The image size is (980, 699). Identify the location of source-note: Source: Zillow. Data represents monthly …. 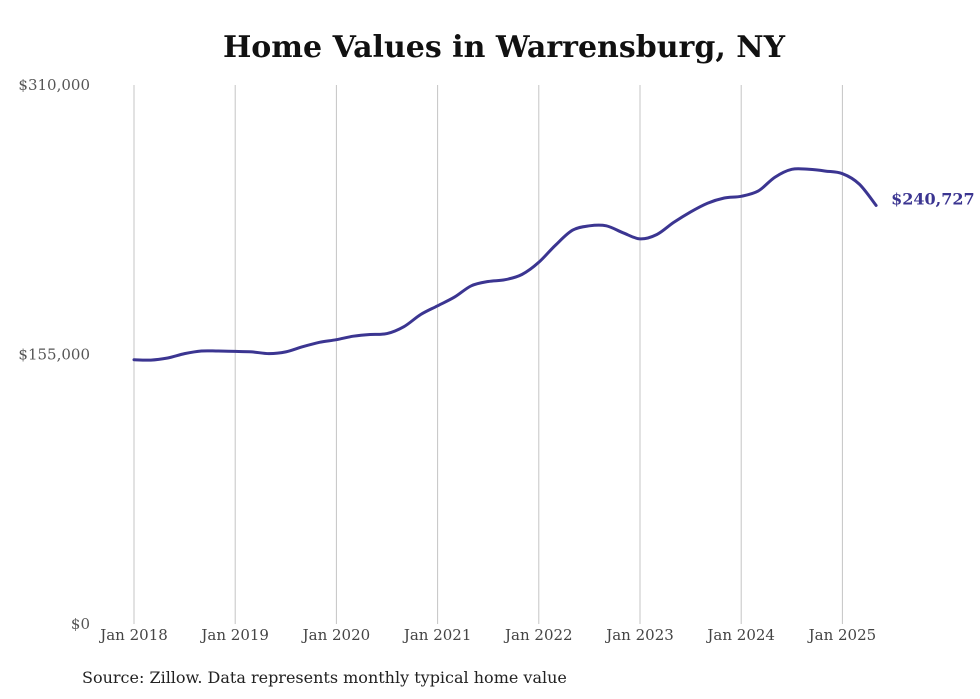
(324, 677).